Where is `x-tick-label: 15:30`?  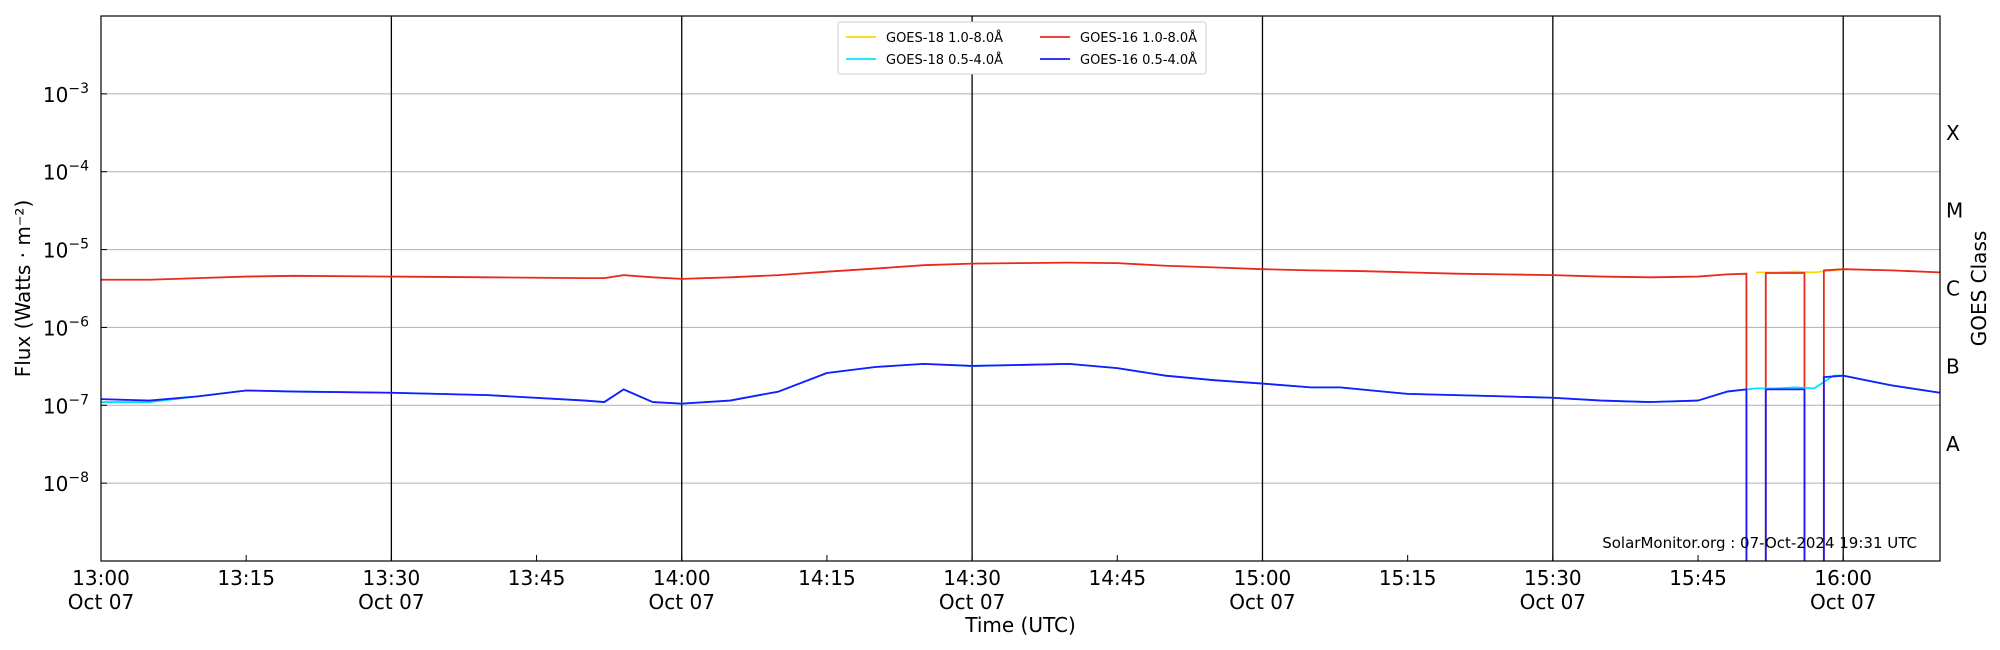
x-tick-label: 15:30 is located at coordinates (1553, 578).